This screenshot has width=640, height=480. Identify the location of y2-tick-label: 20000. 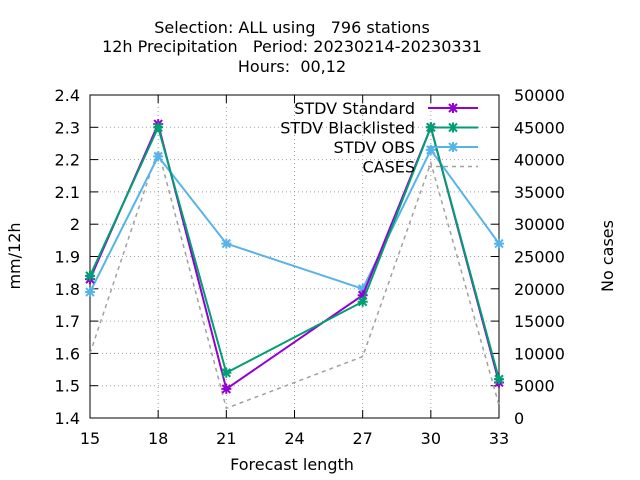
(539, 289).